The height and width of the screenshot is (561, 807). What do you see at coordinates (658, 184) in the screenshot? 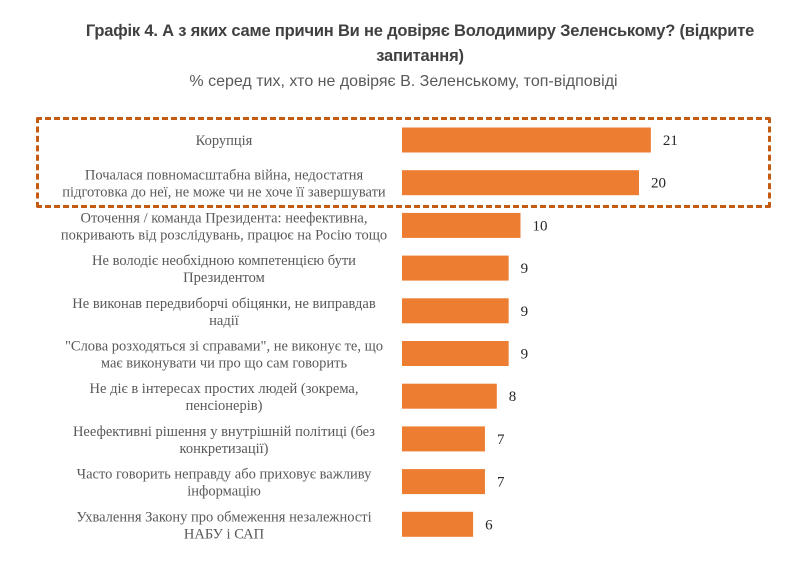
I see `data-label: 20` at bounding box center [658, 184].